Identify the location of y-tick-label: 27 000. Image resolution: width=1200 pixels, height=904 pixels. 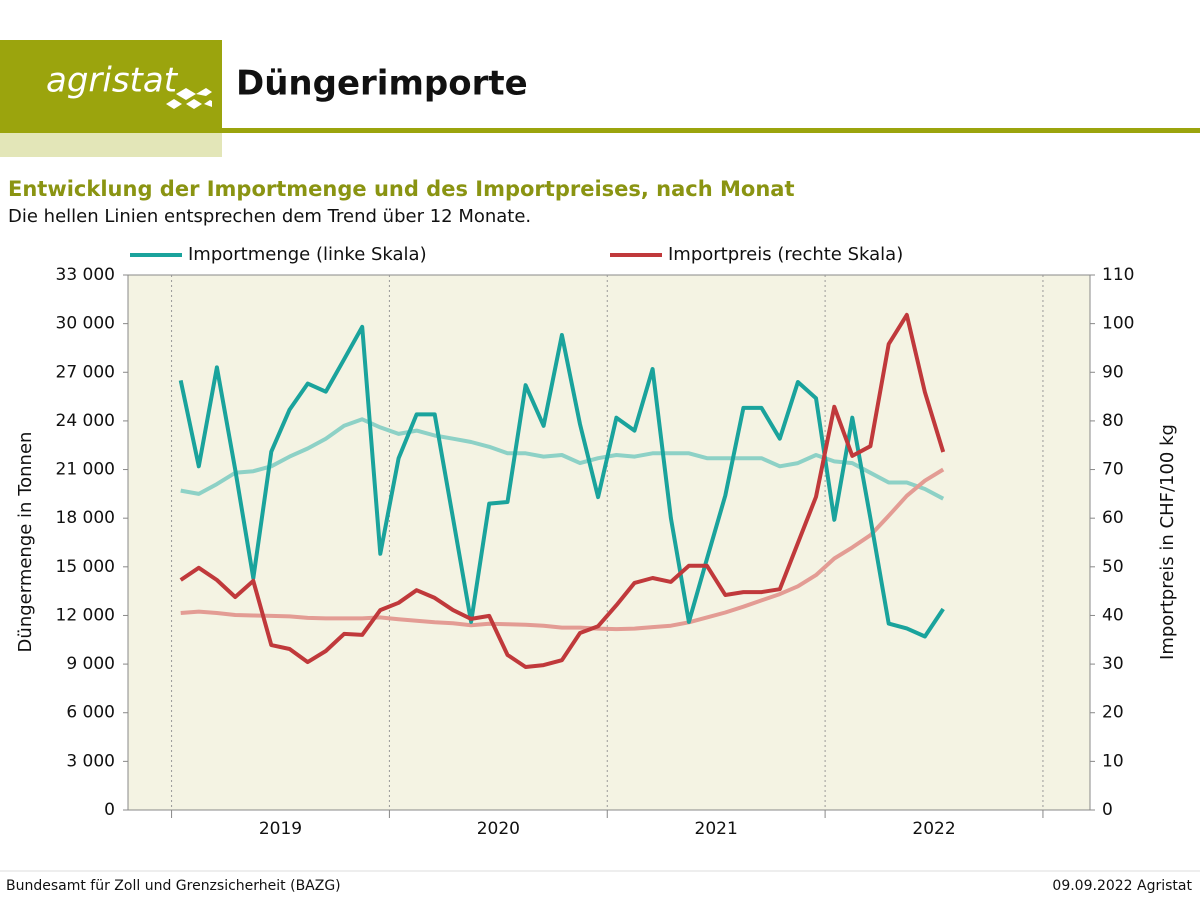
(85, 372).